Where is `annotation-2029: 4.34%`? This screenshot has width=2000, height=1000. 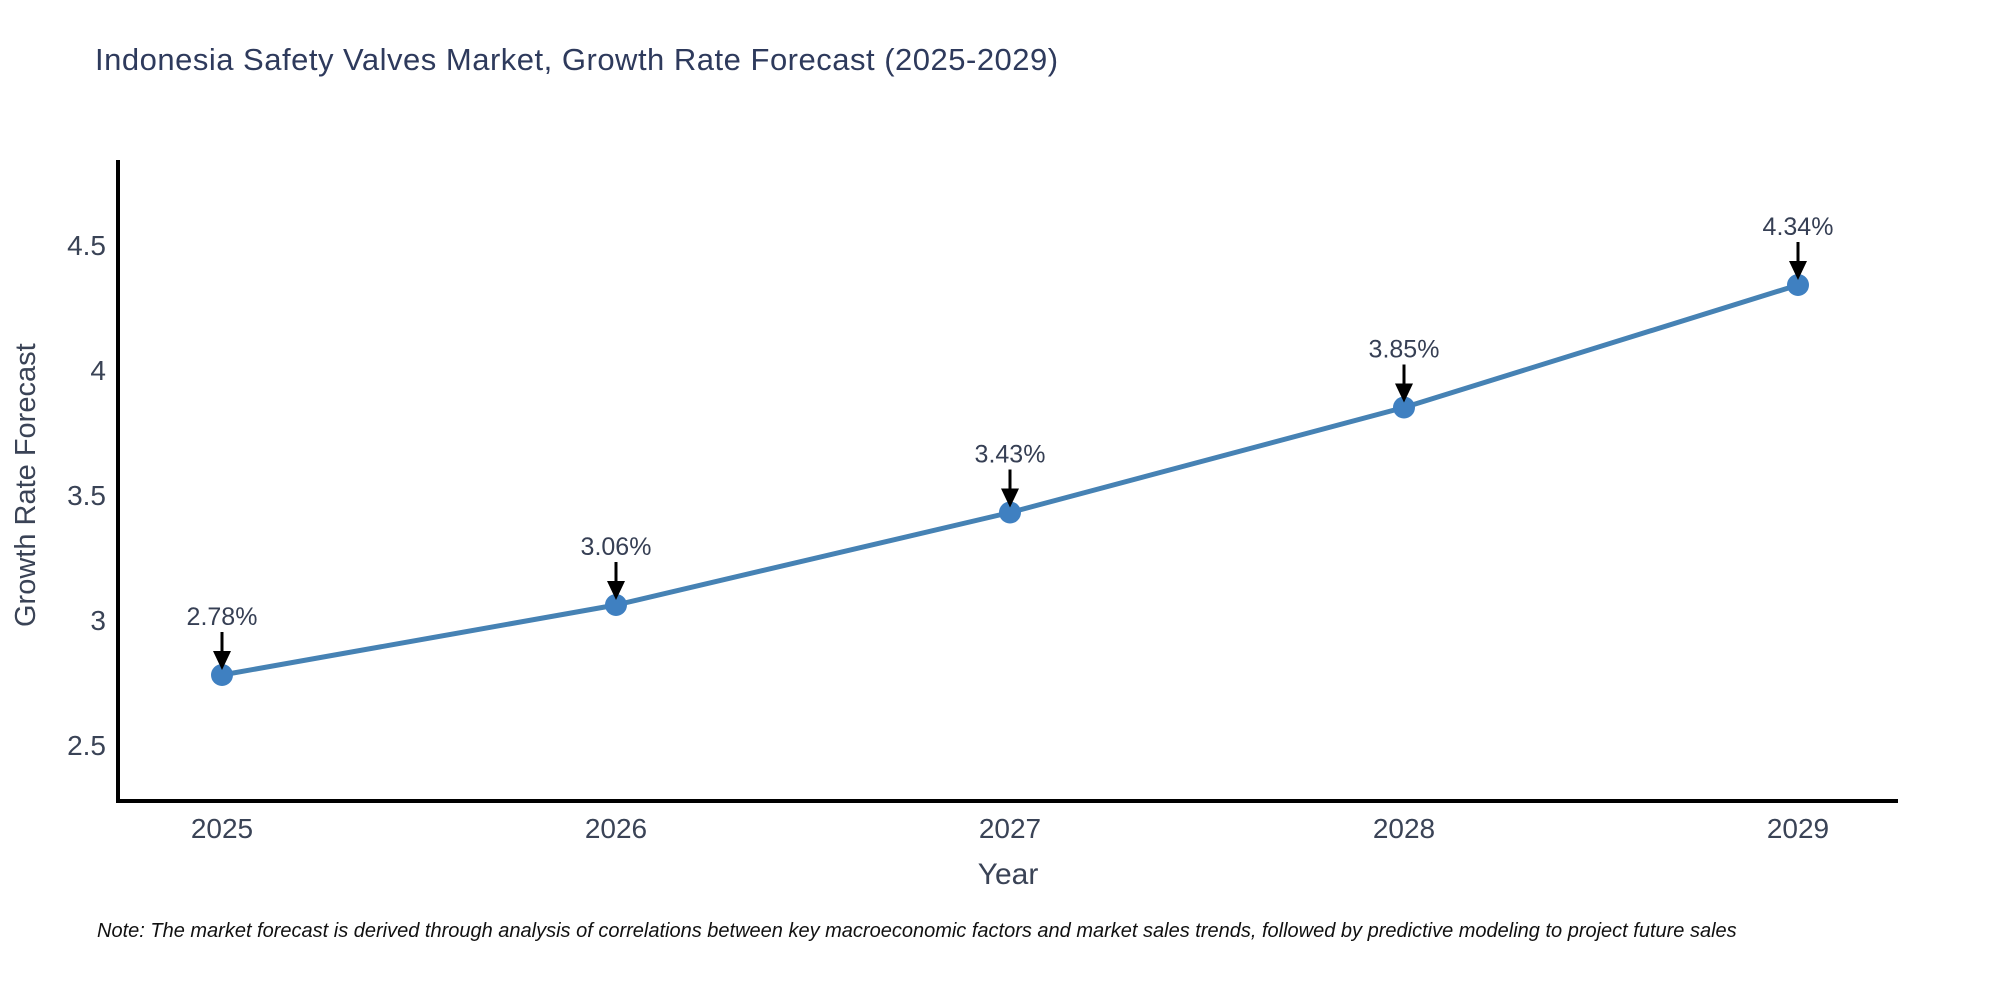 annotation-2029: 4.34% is located at coordinates (1798, 246).